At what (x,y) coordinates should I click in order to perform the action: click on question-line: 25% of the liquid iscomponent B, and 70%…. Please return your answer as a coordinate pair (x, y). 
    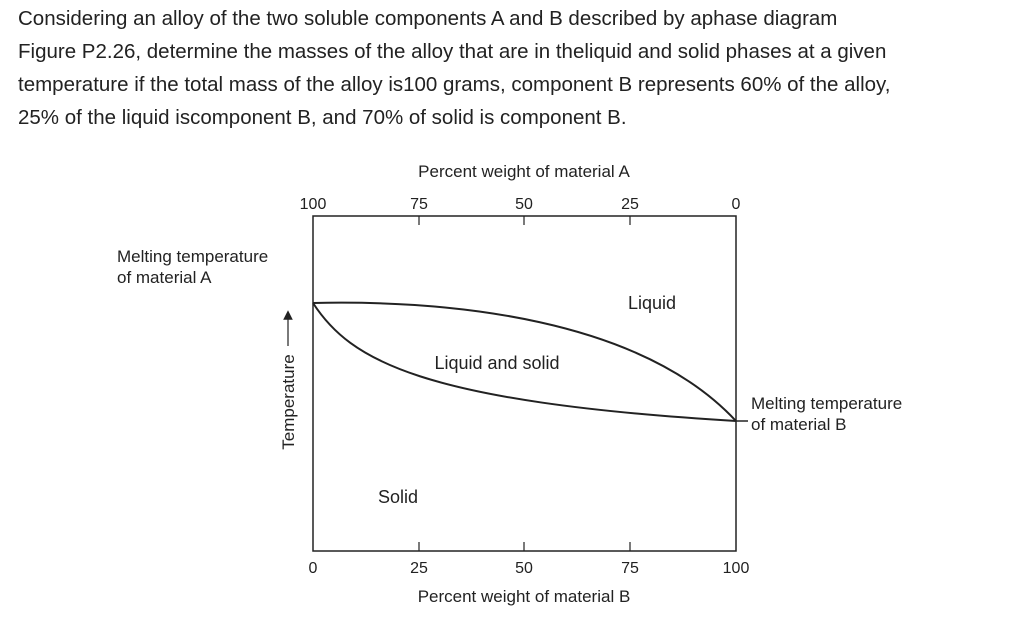
    Looking at the image, I should click on (322, 117).